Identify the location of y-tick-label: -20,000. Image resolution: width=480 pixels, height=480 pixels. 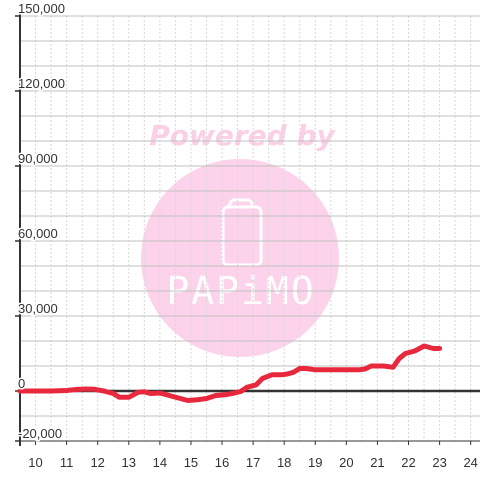
(40, 433).